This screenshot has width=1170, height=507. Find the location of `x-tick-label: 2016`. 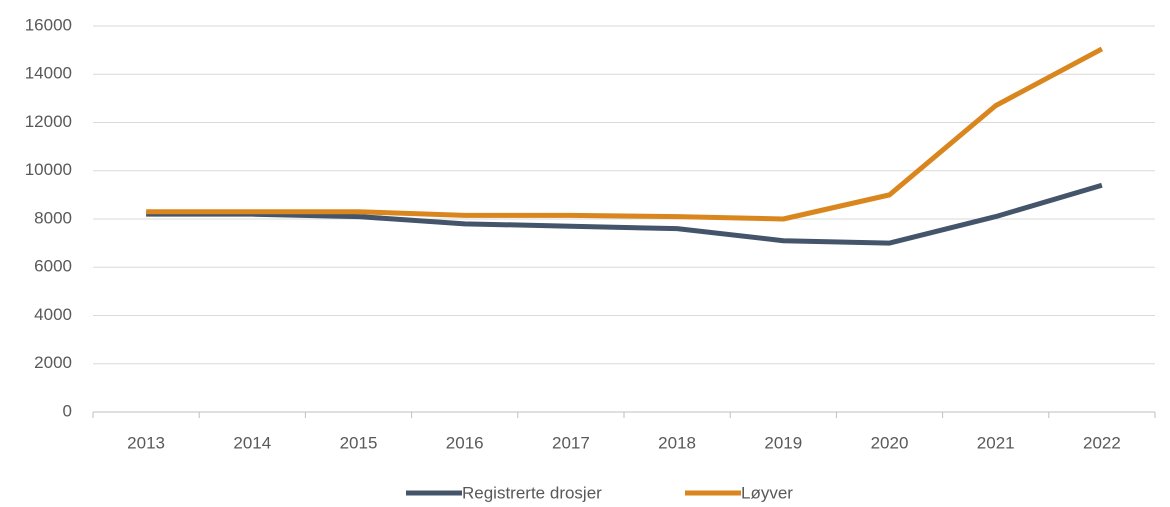

x-tick-label: 2016 is located at coordinates (465, 442).